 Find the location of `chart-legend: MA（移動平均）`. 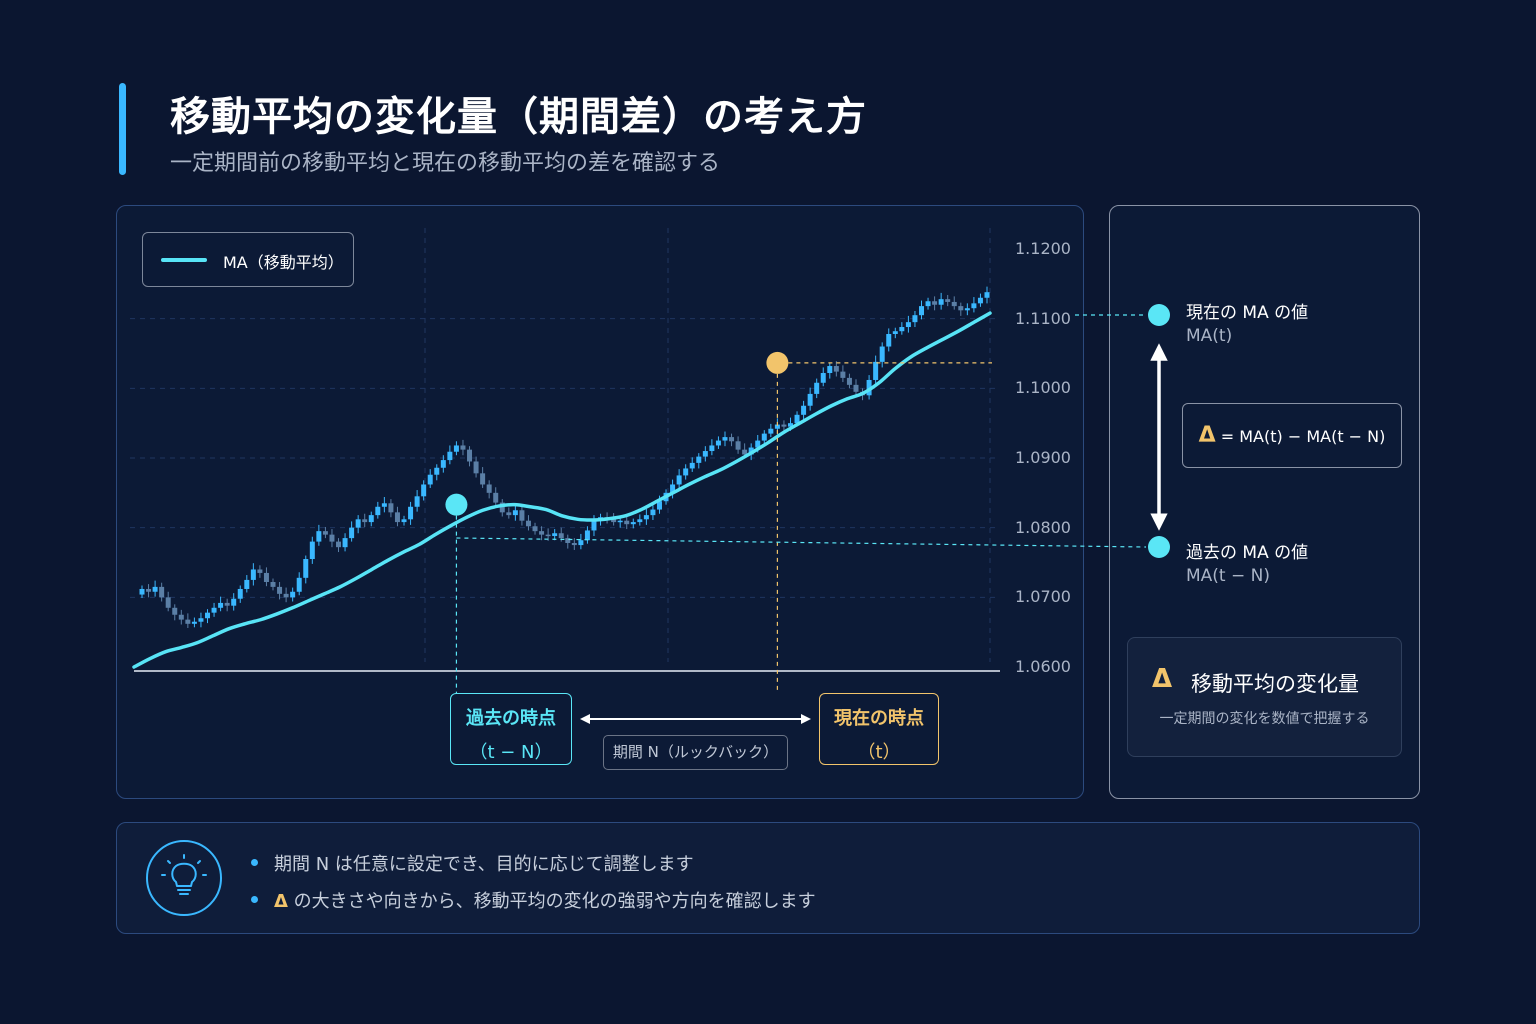

chart-legend: MA（移動平均） is located at coordinates (248, 259).